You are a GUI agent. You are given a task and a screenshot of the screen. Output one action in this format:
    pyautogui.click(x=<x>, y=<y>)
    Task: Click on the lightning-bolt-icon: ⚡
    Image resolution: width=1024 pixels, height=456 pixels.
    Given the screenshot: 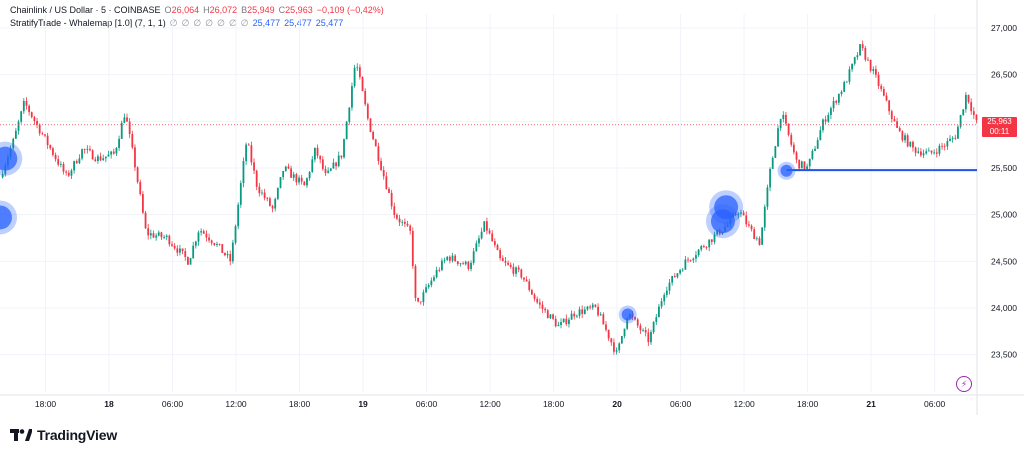 What is the action you would take?
    pyautogui.click(x=964, y=384)
    